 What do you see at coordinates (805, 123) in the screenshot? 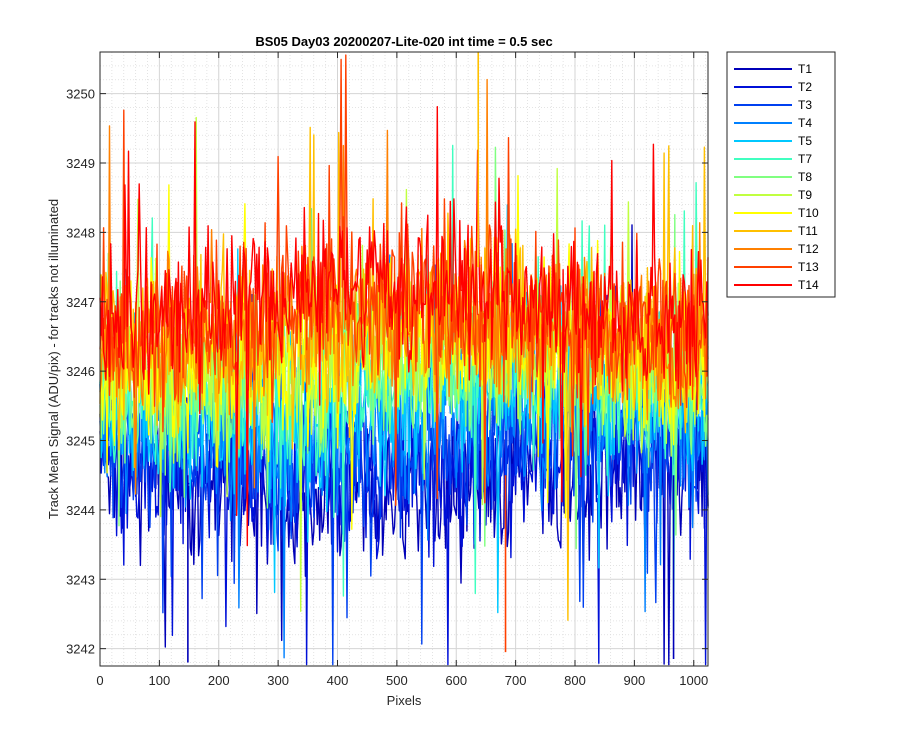
I see `legend-label-t4: T4` at bounding box center [805, 123].